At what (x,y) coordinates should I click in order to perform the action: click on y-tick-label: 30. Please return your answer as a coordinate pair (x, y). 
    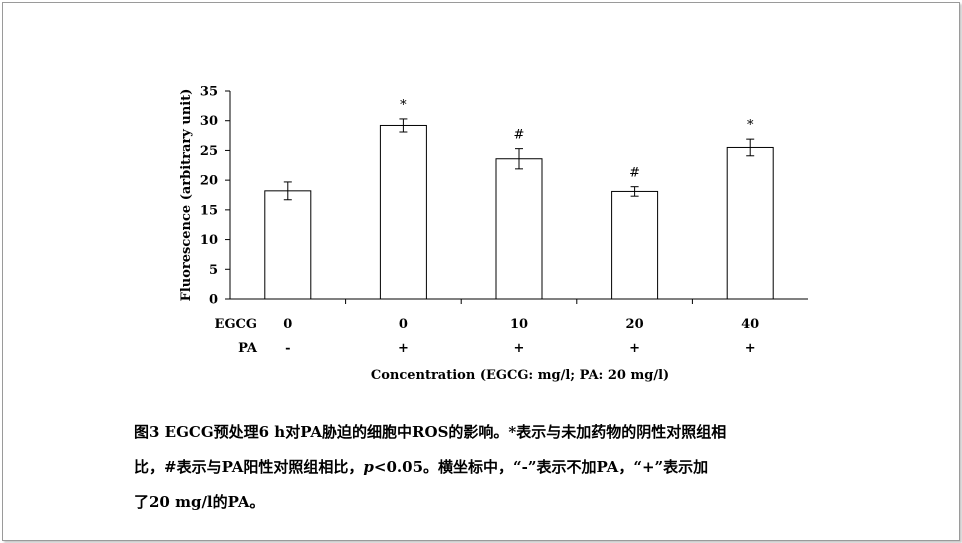
    Looking at the image, I should click on (209, 121).